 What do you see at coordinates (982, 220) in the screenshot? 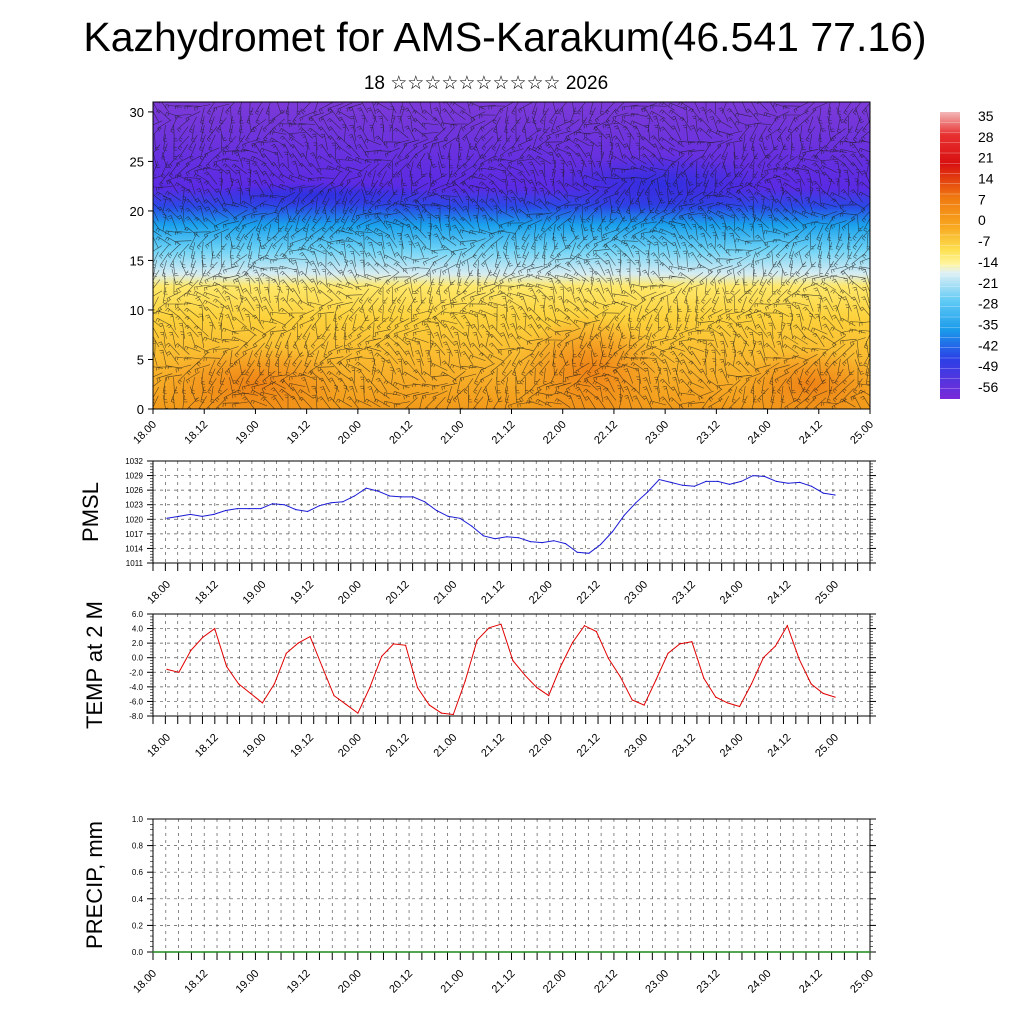
I see `colorbar-label: 0` at bounding box center [982, 220].